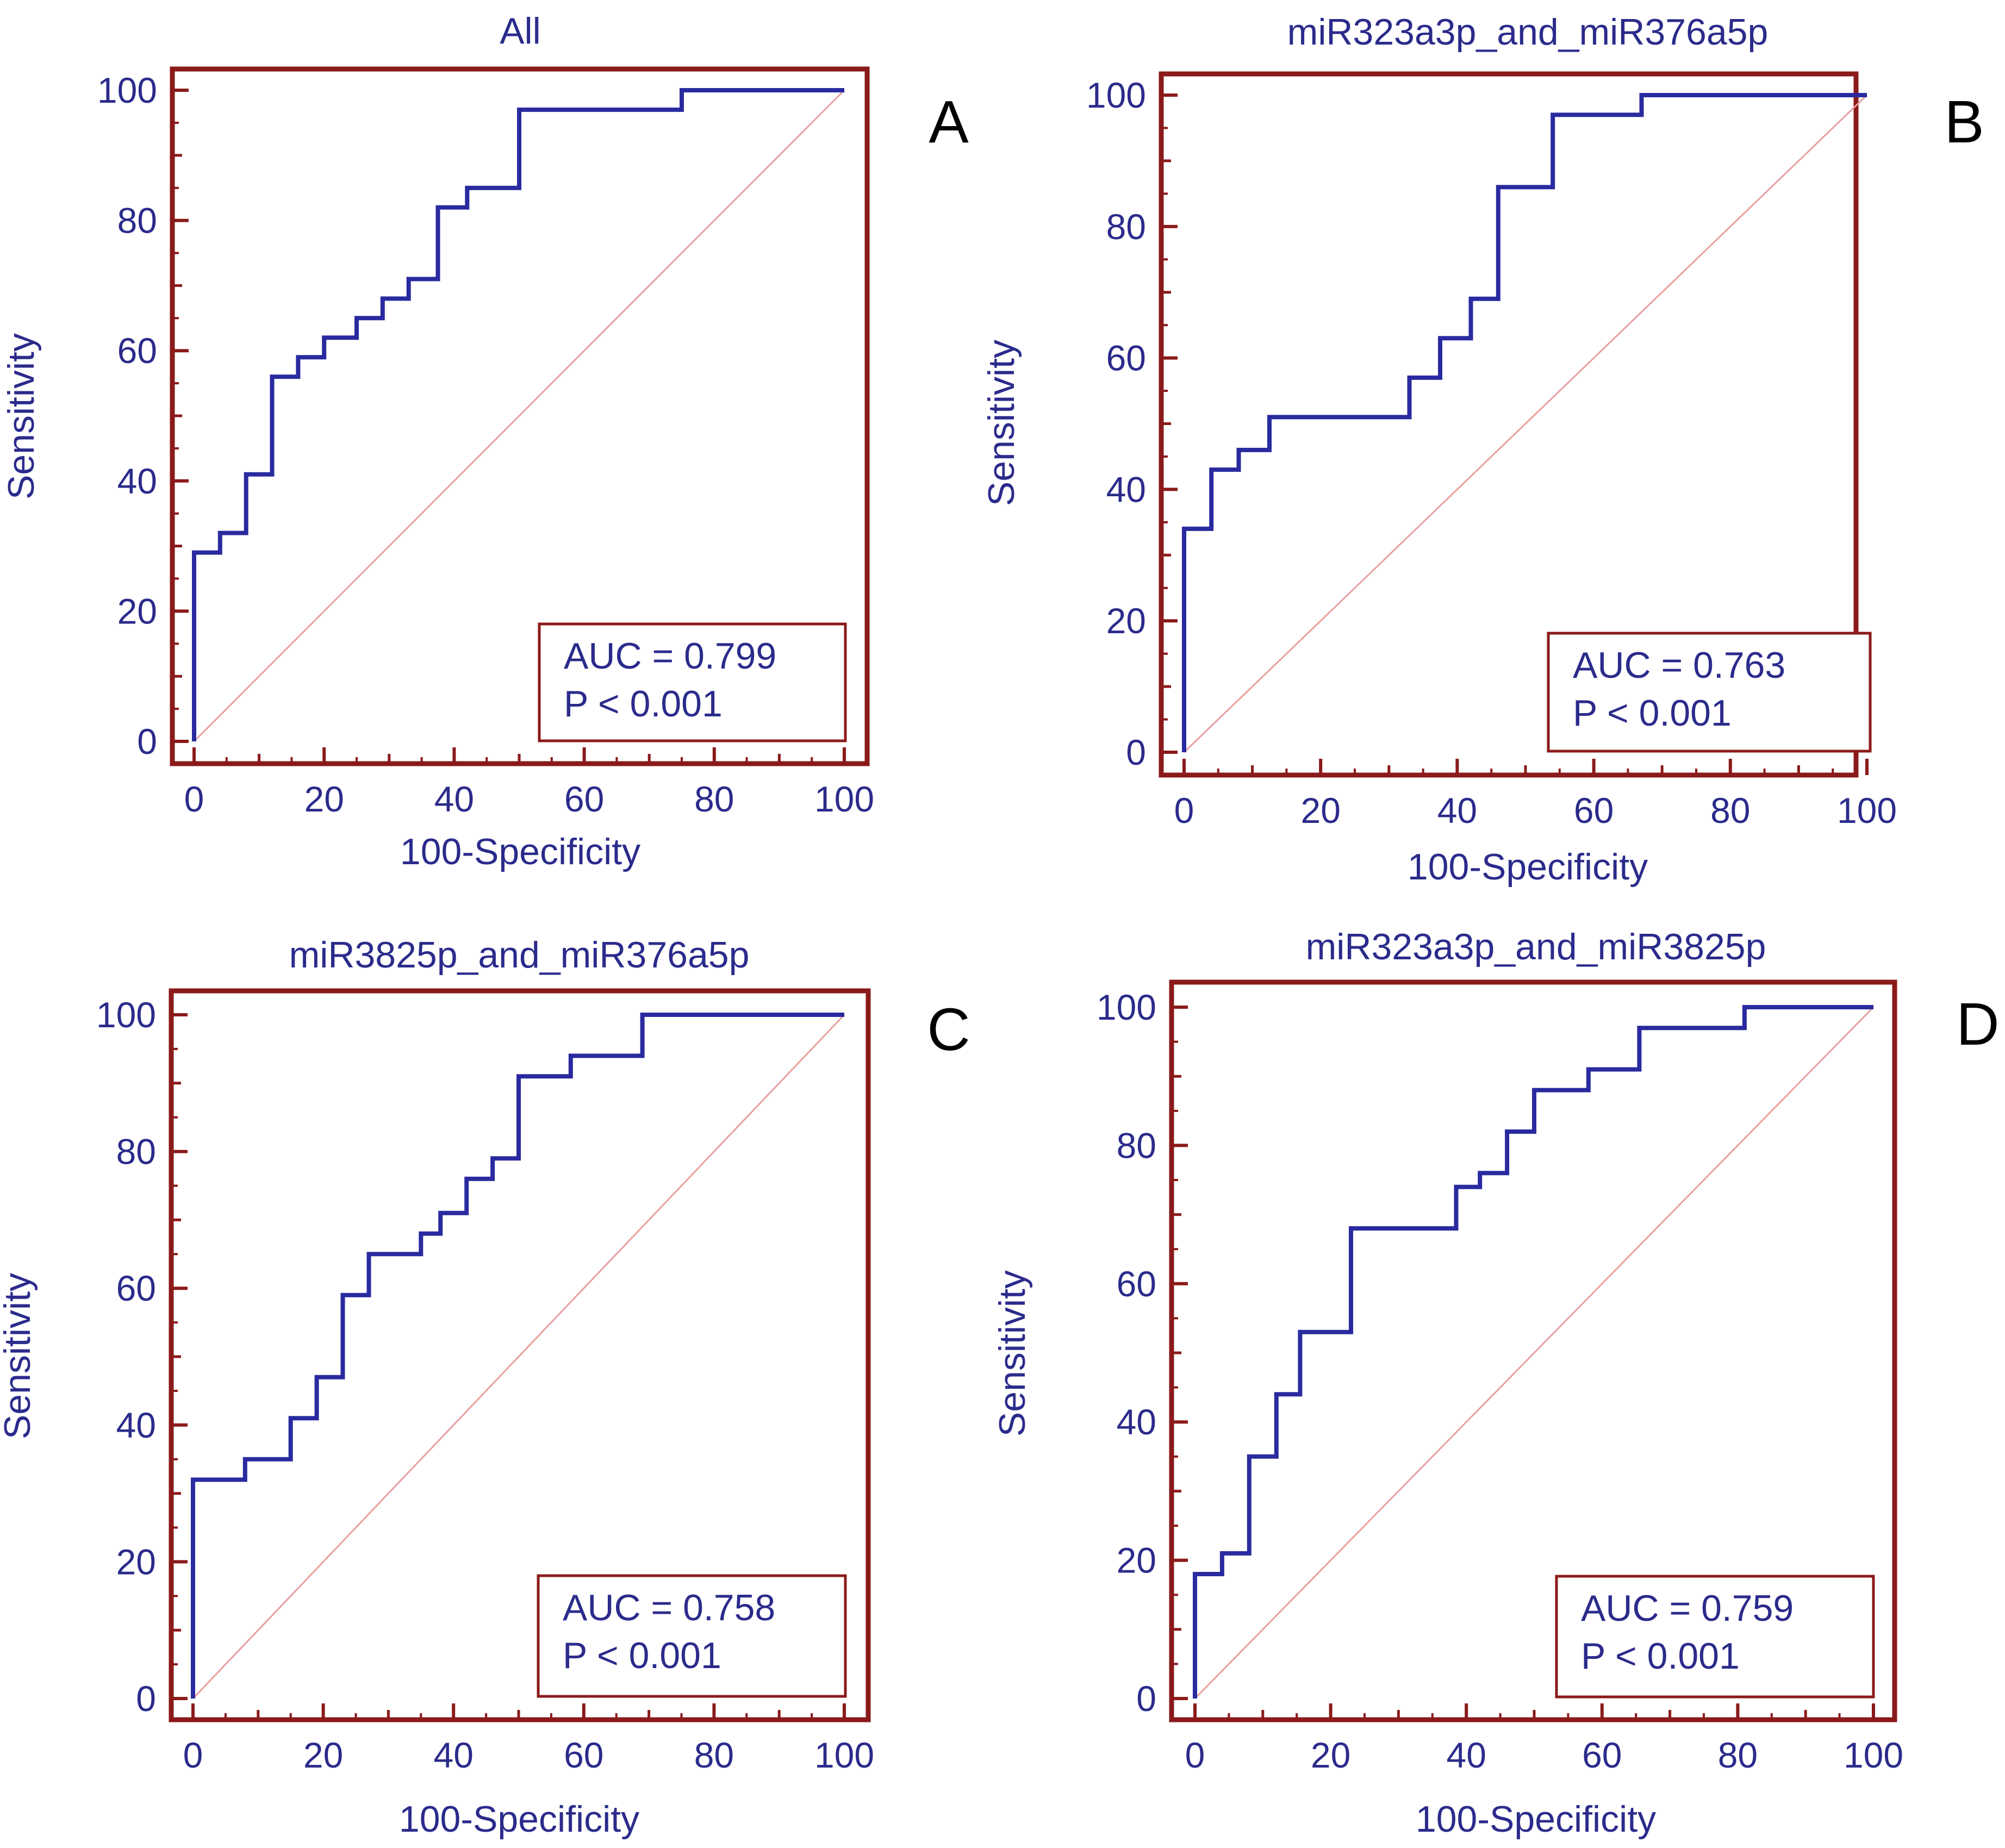 This screenshot has width=2005, height=1848. What do you see at coordinates (519, 955) in the screenshot?
I see `panel-title: miR3825p_and_miR376a5p` at bounding box center [519, 955].